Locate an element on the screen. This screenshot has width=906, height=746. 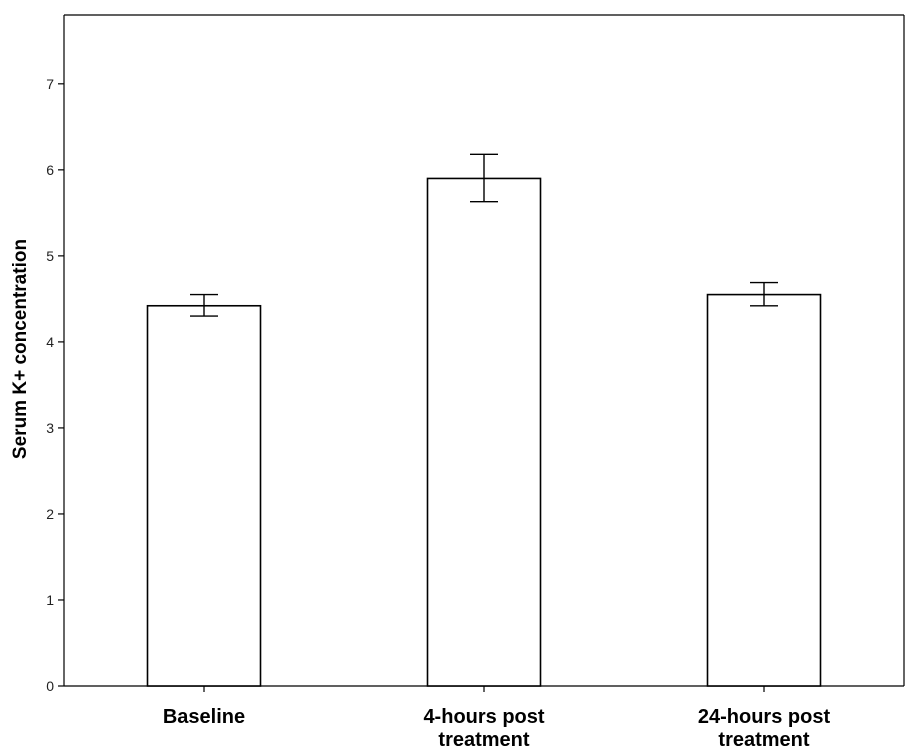
y-tick-label: 2 is located at coordinates (50, 514).